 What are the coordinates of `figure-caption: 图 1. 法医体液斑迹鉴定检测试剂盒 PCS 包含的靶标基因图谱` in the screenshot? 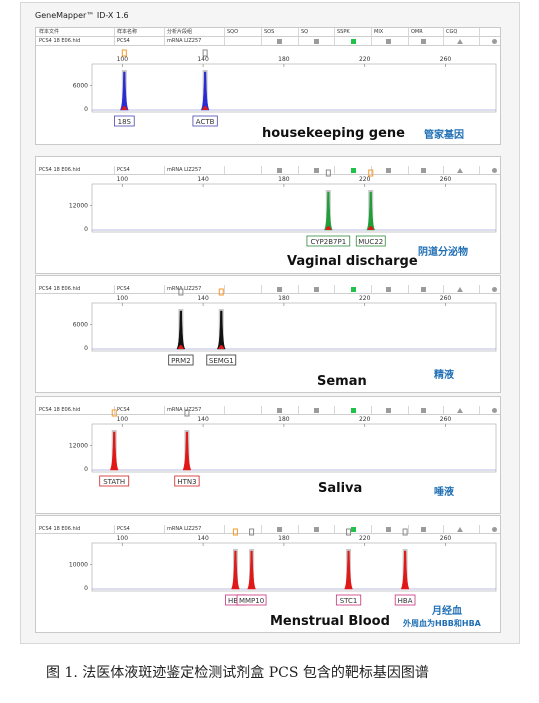 It's located at (237, 672).